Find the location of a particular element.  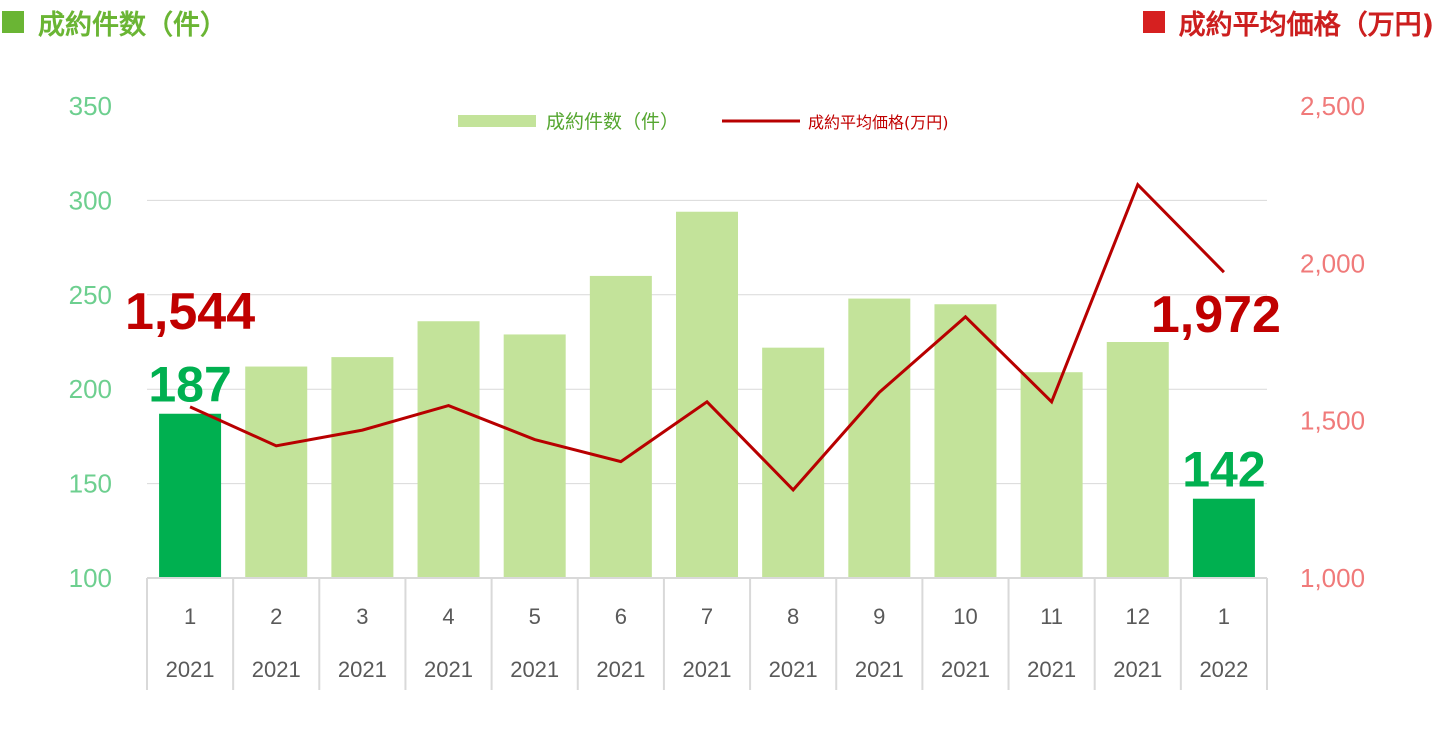

red-square-icon is located at coordinates (1153, 22).